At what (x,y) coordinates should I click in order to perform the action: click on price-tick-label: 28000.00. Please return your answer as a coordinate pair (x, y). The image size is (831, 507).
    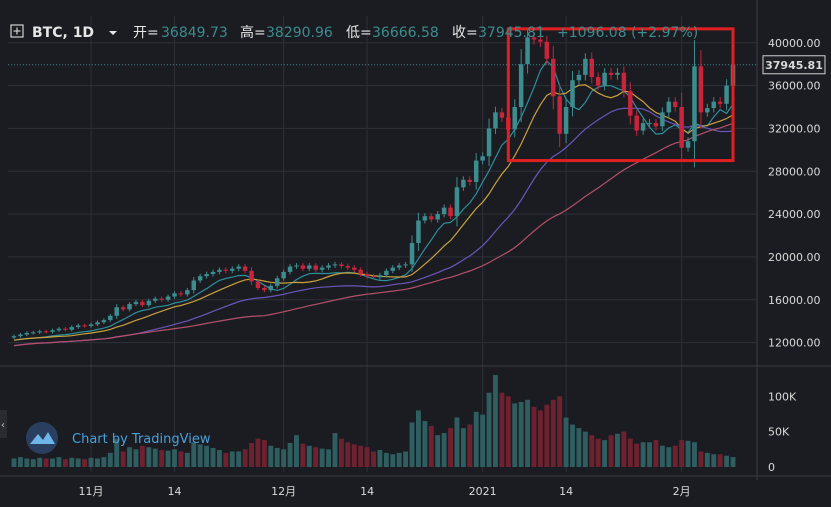
    Looking at the image, I should click on (794, 171).